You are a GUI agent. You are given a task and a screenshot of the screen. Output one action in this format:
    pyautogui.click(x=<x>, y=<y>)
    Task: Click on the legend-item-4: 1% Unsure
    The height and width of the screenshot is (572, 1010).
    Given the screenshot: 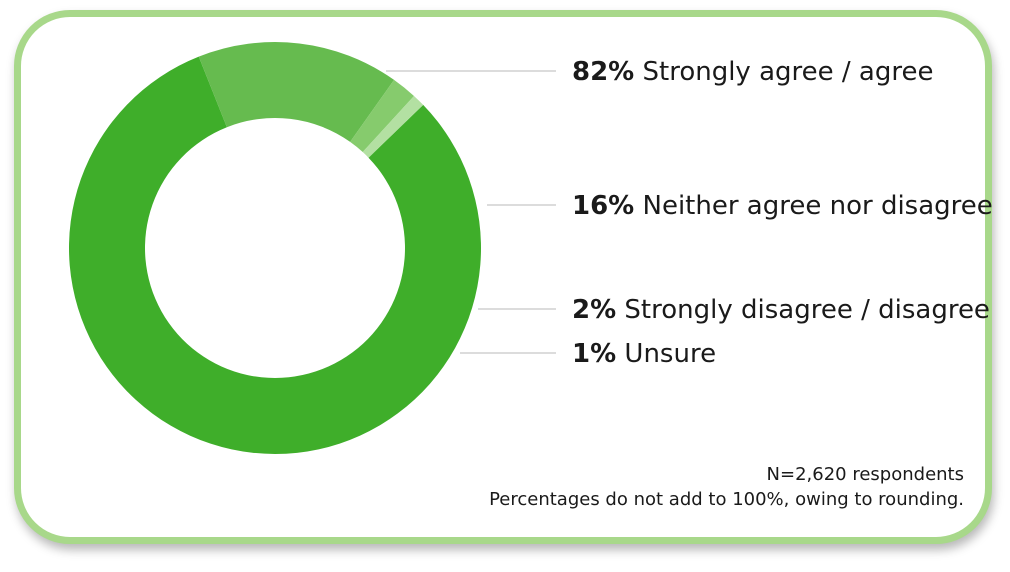 What is the action you would take?
    pyautogui.click(x=644, y=354)
    